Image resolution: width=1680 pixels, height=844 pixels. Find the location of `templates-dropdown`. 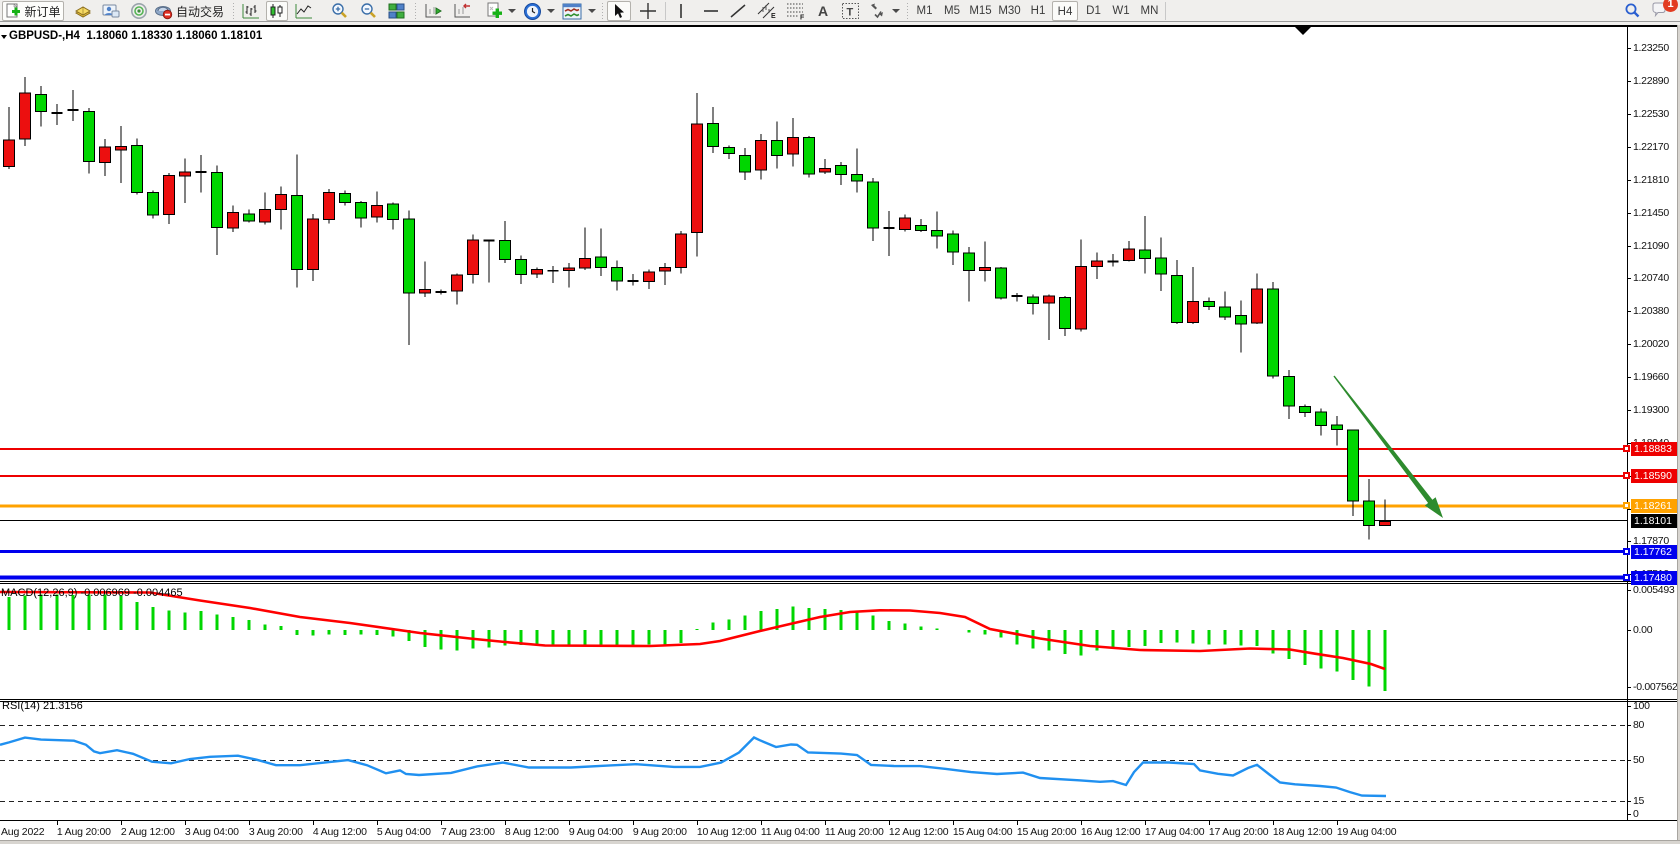

templates-dropdown is located at coordinates (592, 11).